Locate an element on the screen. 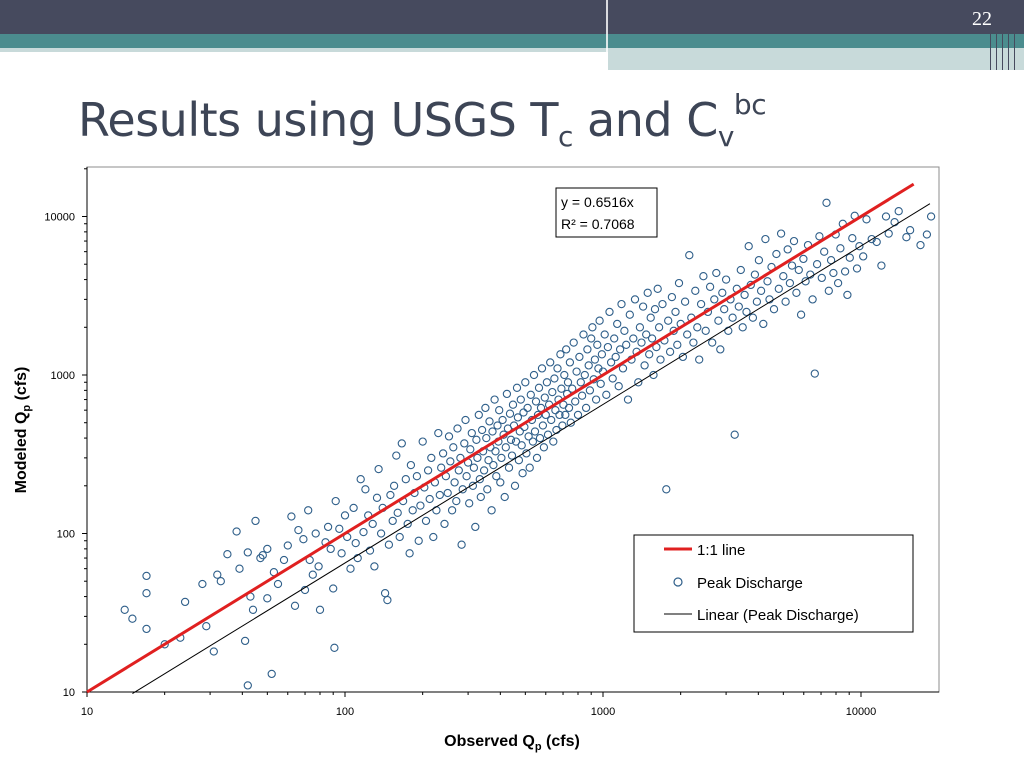 This screenshot has width=1024, height=768. legend-label-peak-discharge: Peak Discharge is located at coordinates (750, 583).